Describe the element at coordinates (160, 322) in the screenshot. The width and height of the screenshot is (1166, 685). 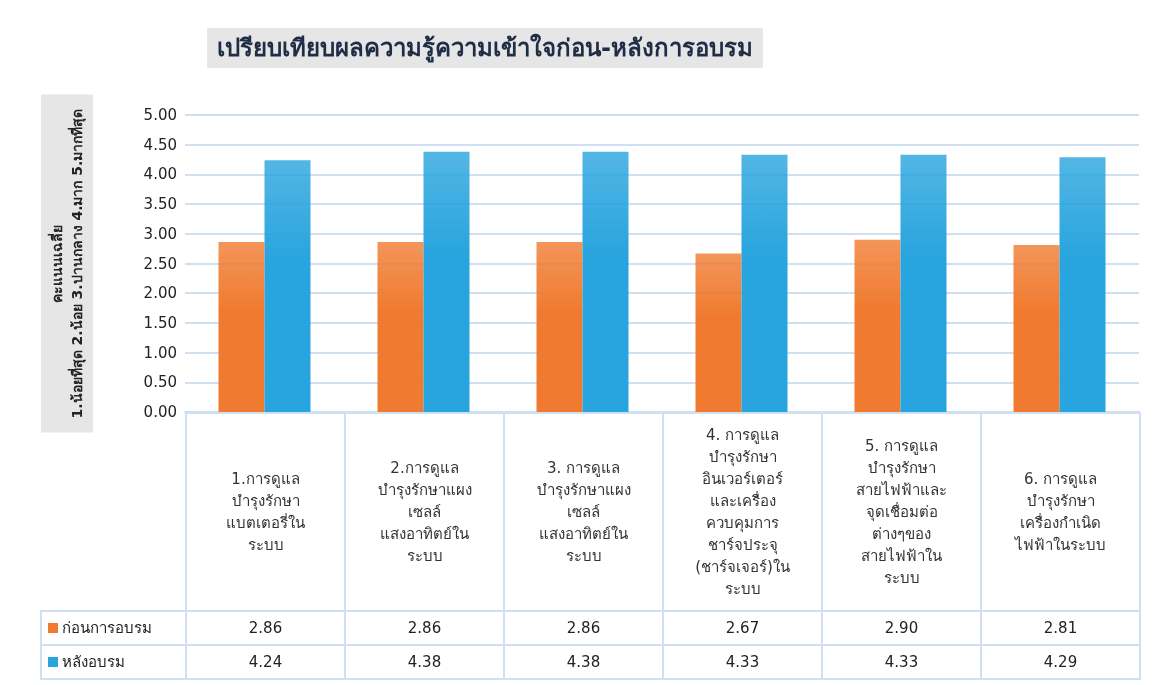
I see `y-tick-label: 1.50` at that location.